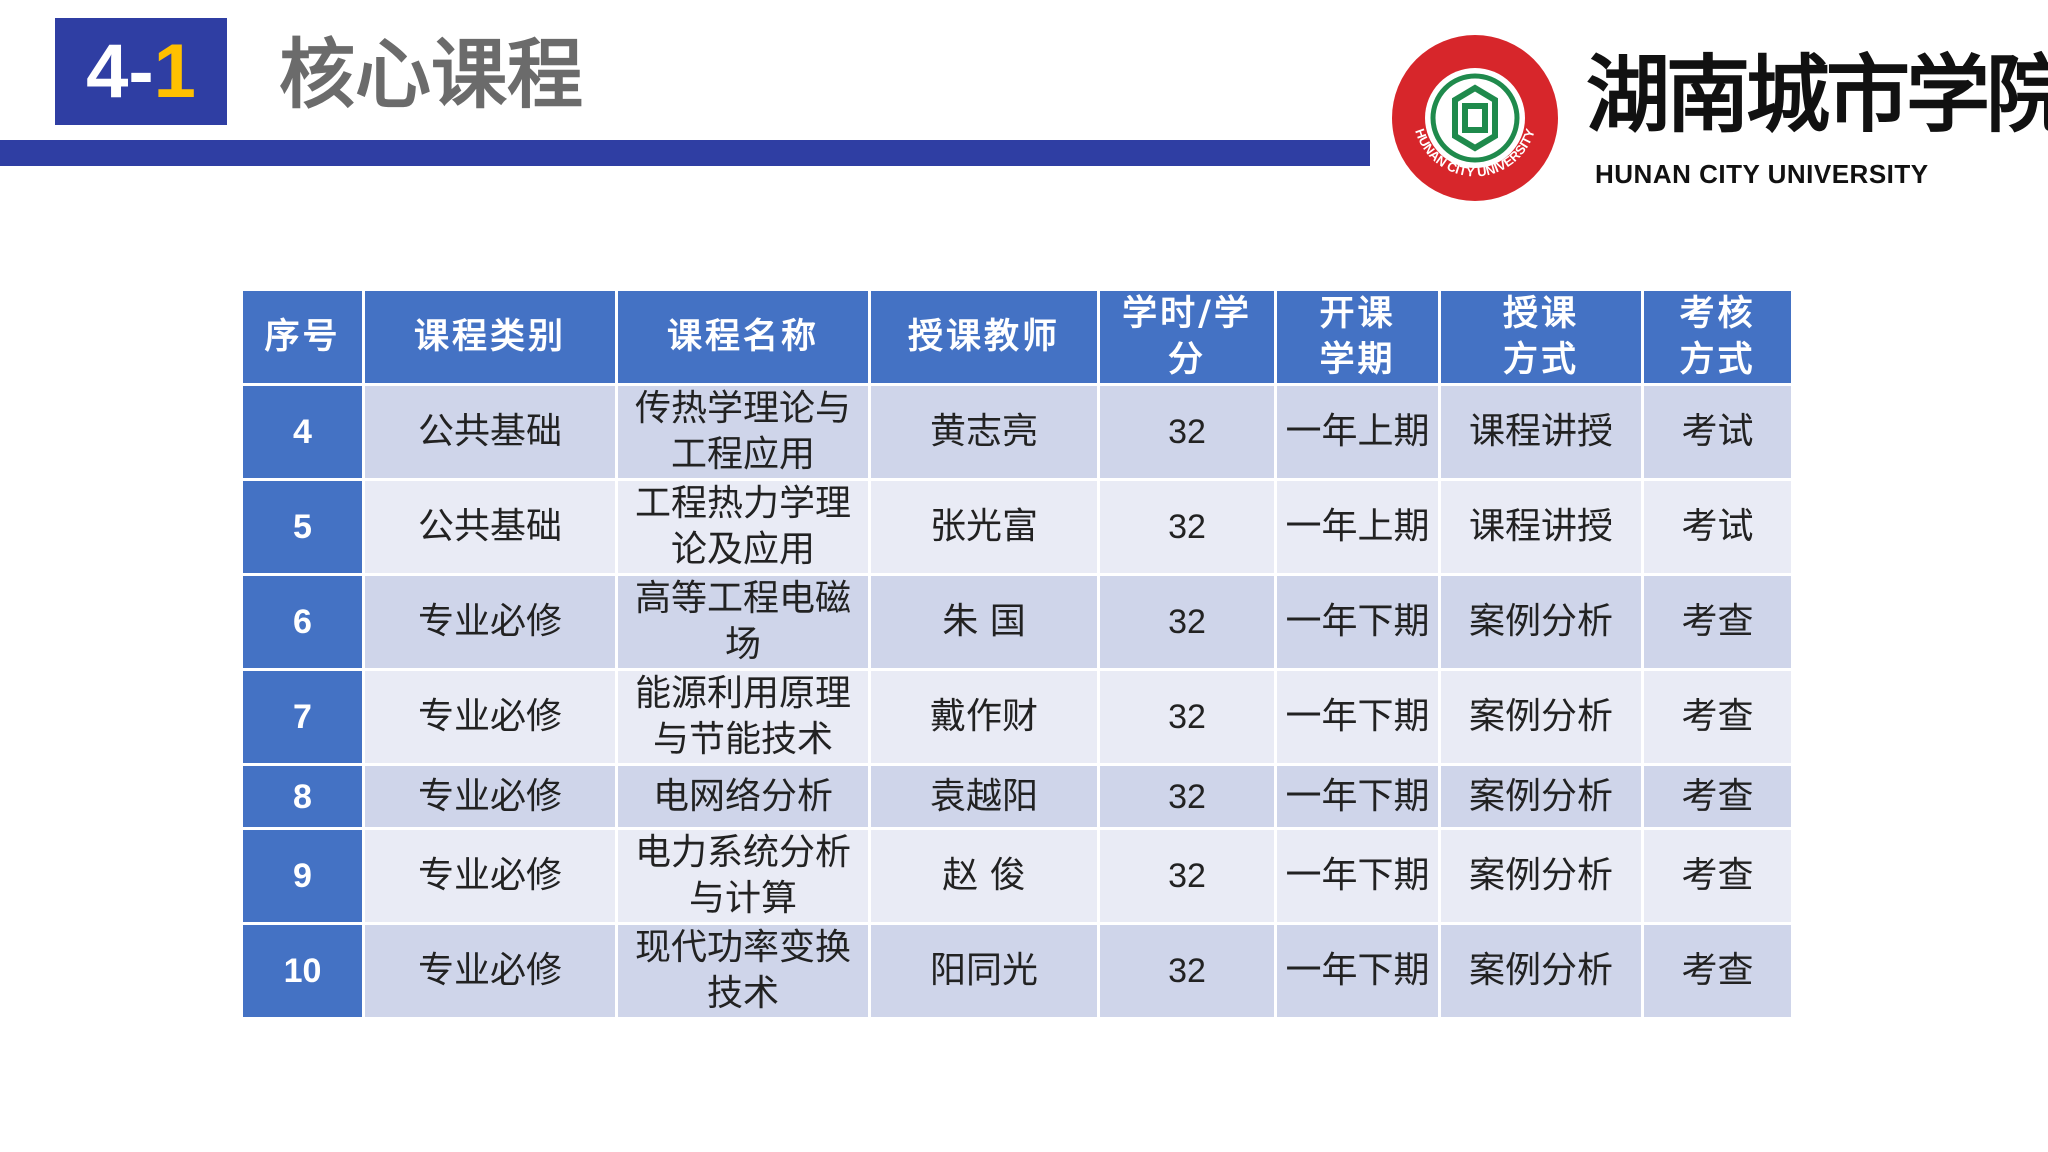 This screenshot has width=2048, height=1152. I want to click on table-cell: 袁越阳, so click(984, 796).